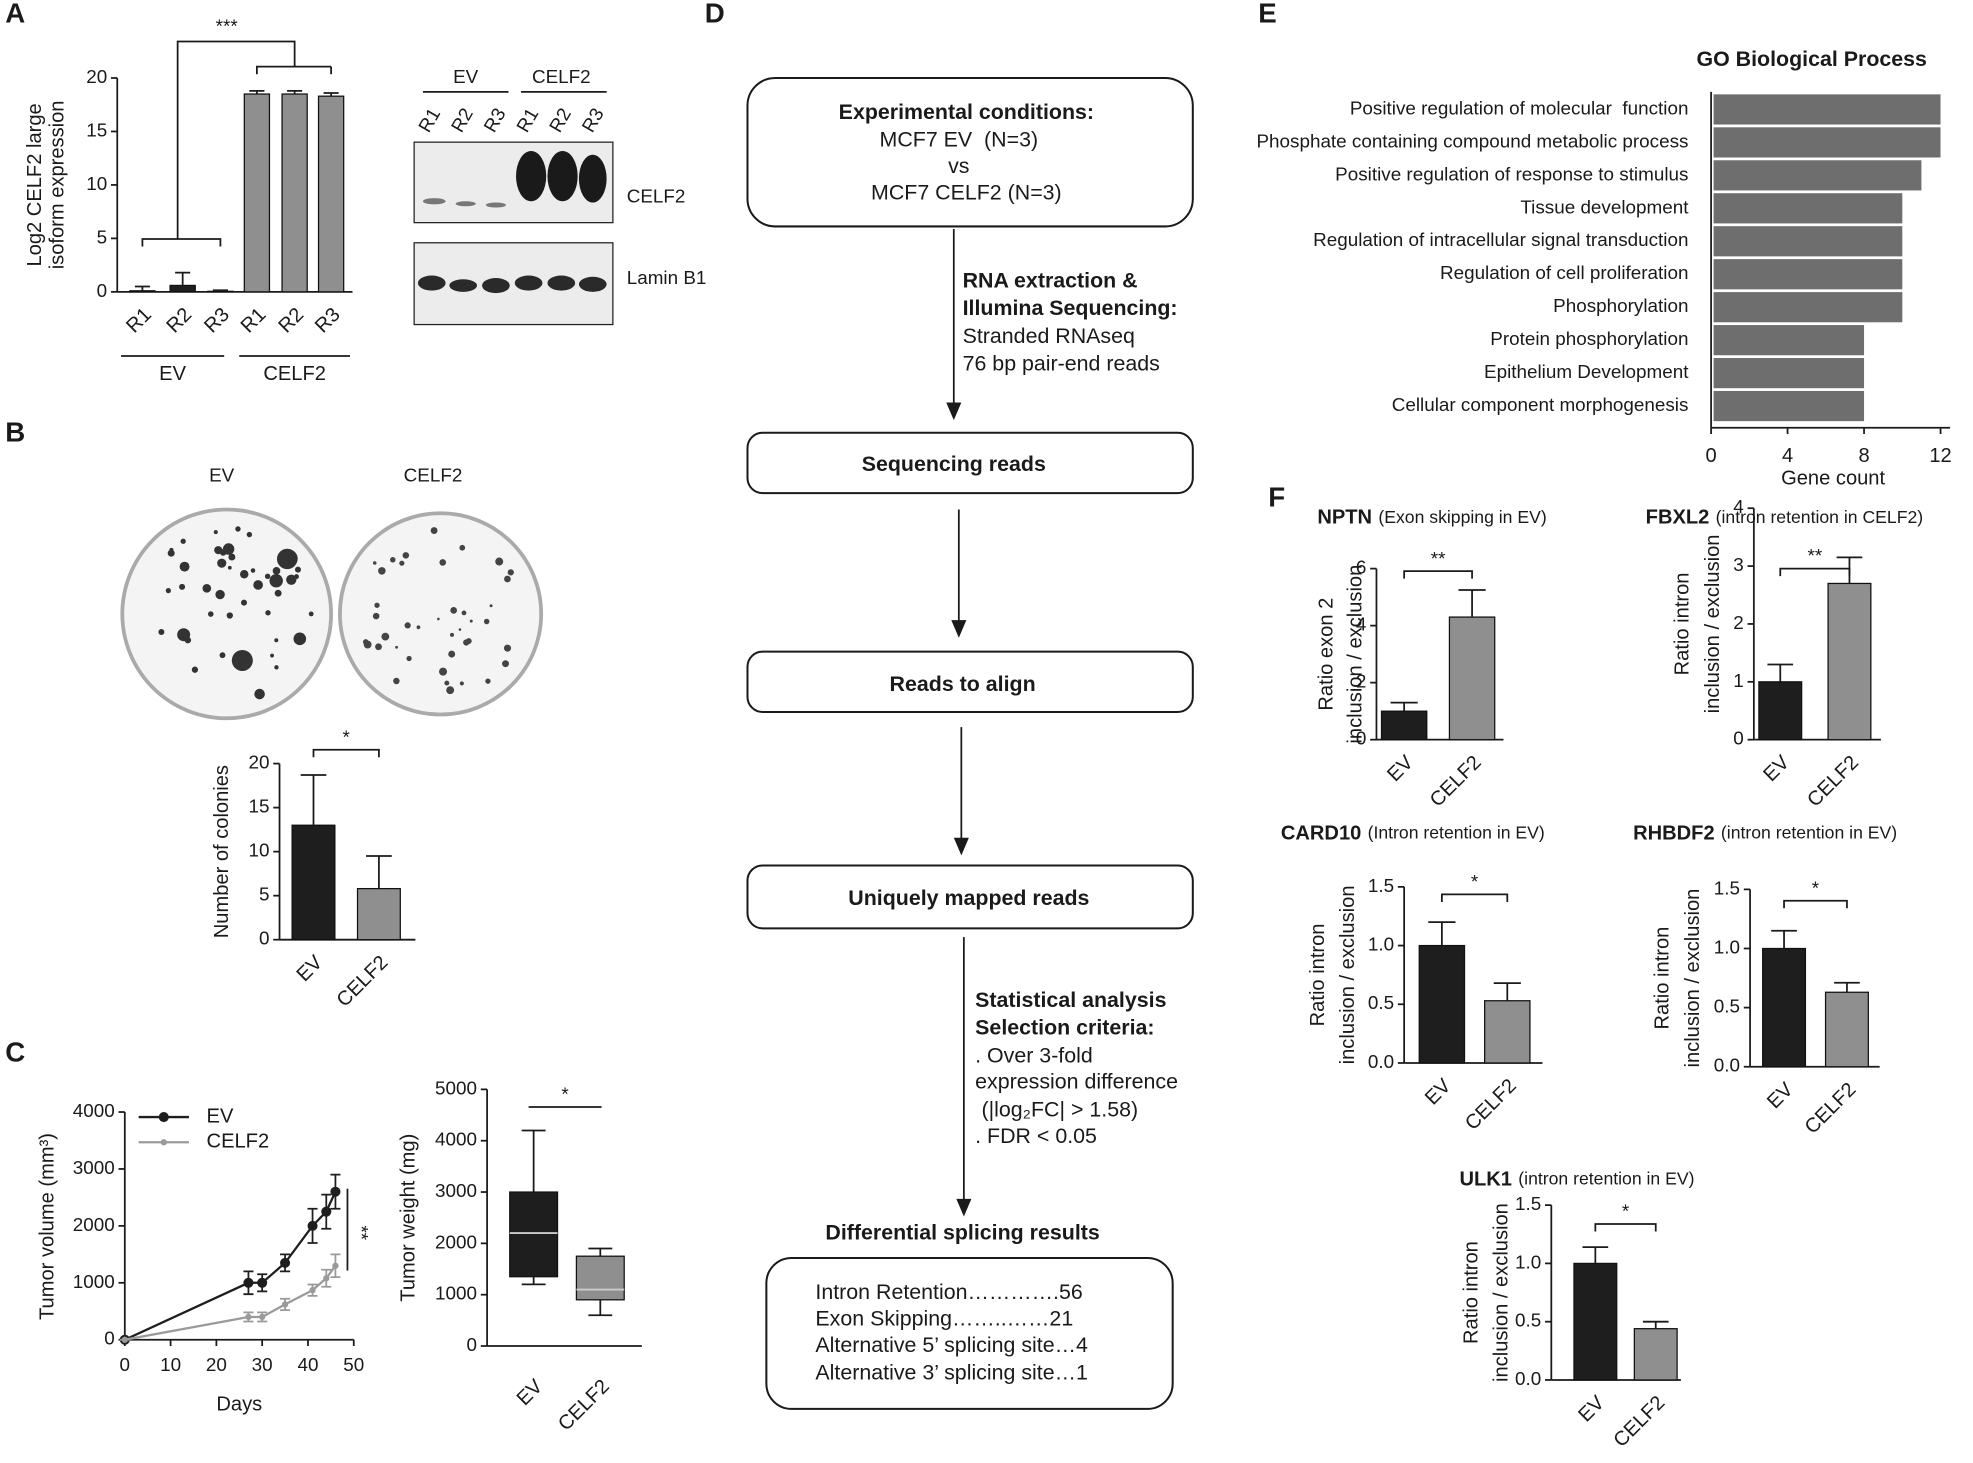  Describe the element at coordinates (1540, 404) in the screenshot. I see `category-label: Cellular component morphogenesis` at that location.